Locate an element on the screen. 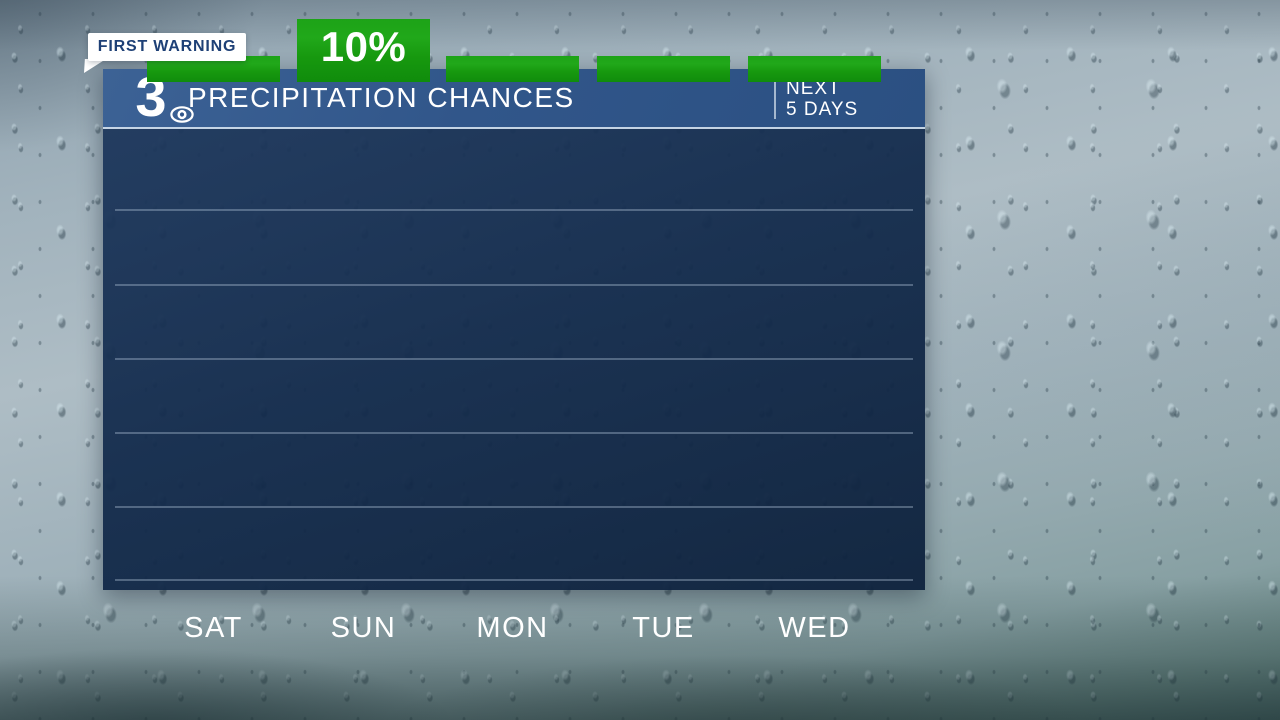  day-label-wed: WED is located at coordinates (814, 628).